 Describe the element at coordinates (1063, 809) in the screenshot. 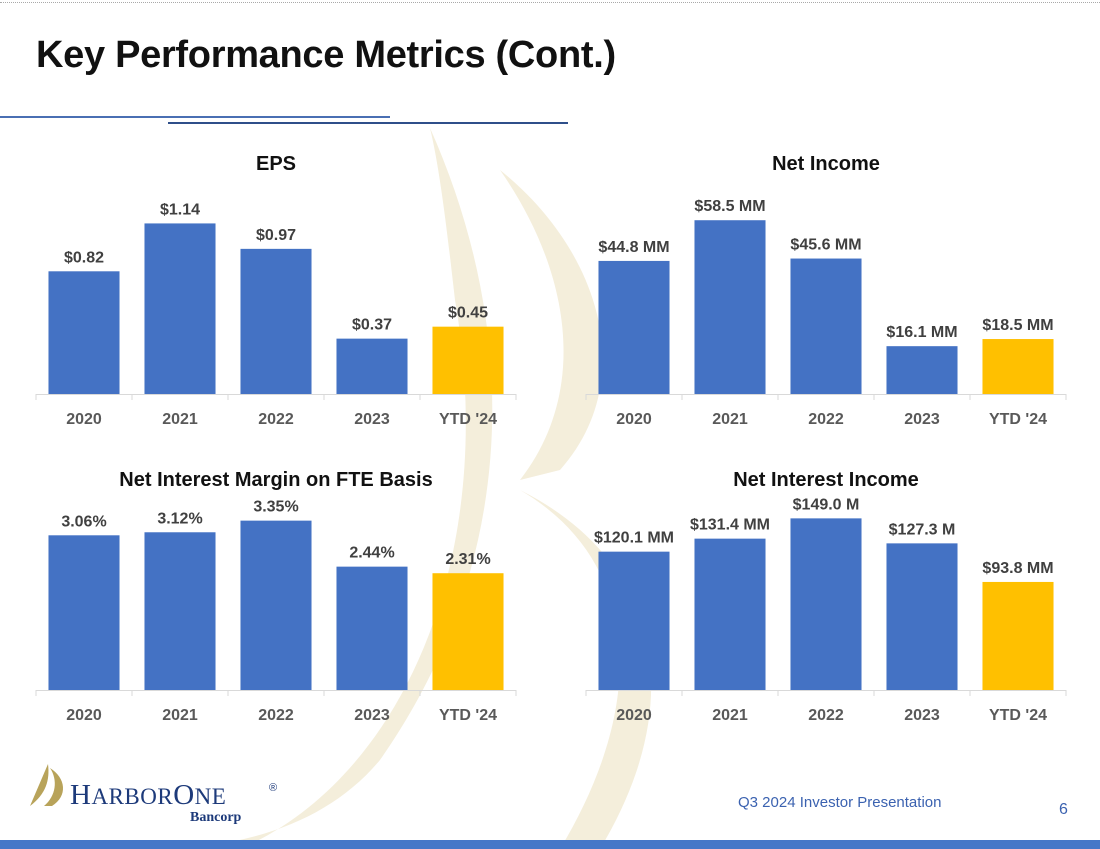

I see `page-number: 6` at that location.